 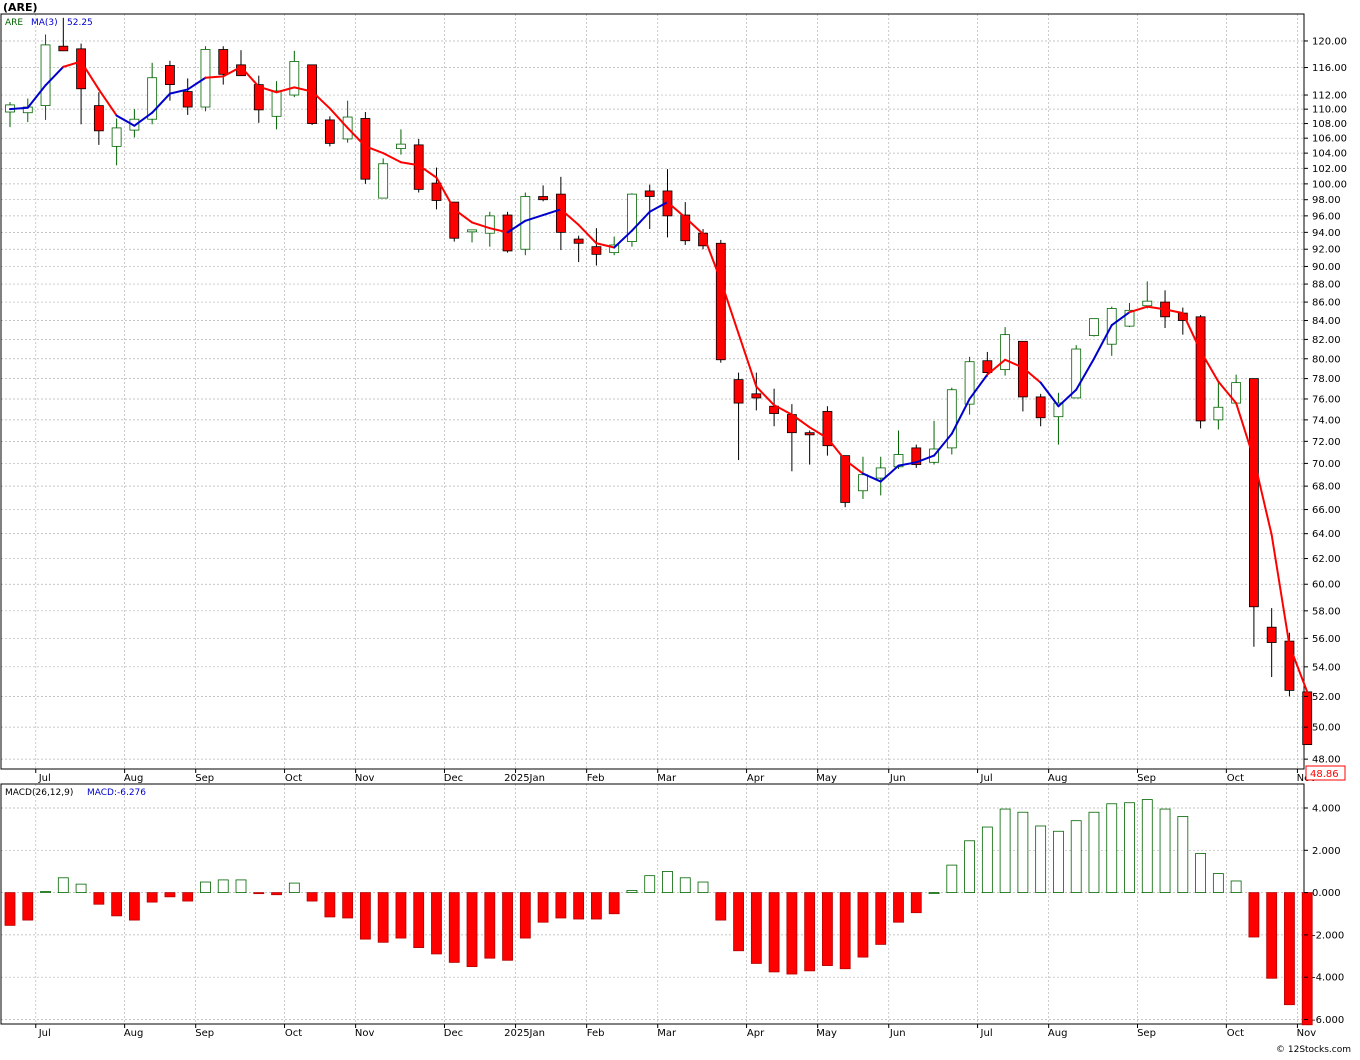 What do you see at coordinates (1326, 585) in the screenshot?
I see `price-tick-label: 60.00` at bounding box center [1326, 585].